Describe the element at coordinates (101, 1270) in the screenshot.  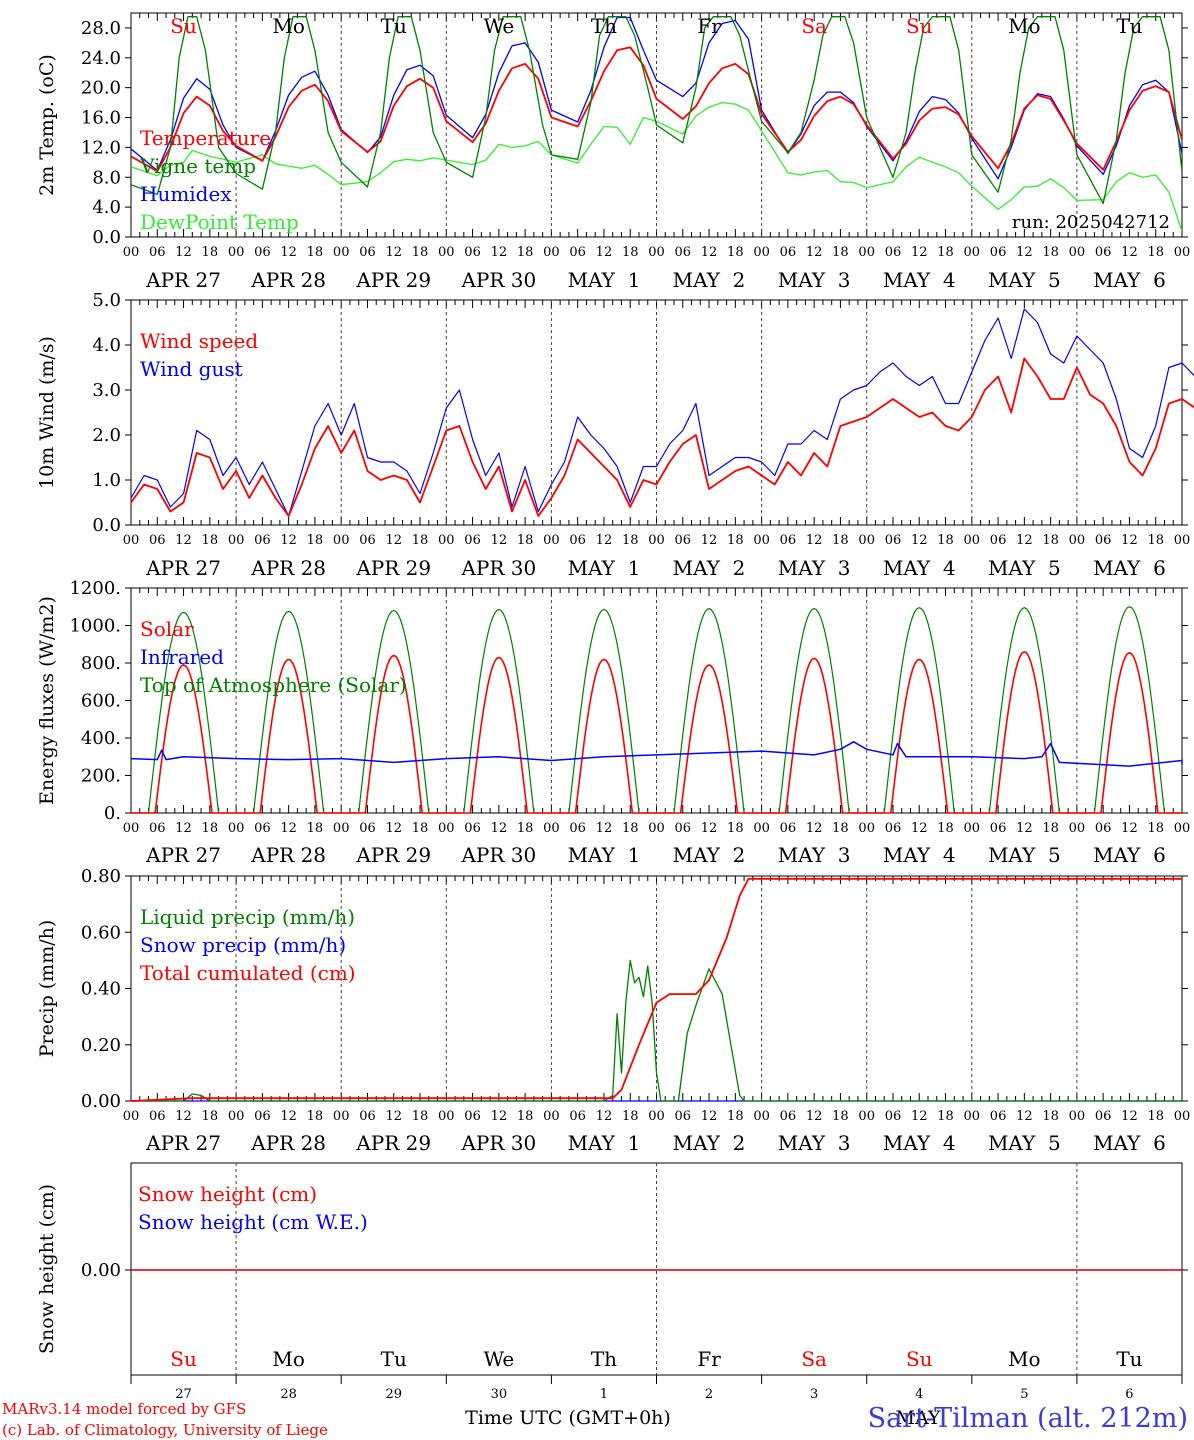
I see `y-tick-label: 0.00` at that location.